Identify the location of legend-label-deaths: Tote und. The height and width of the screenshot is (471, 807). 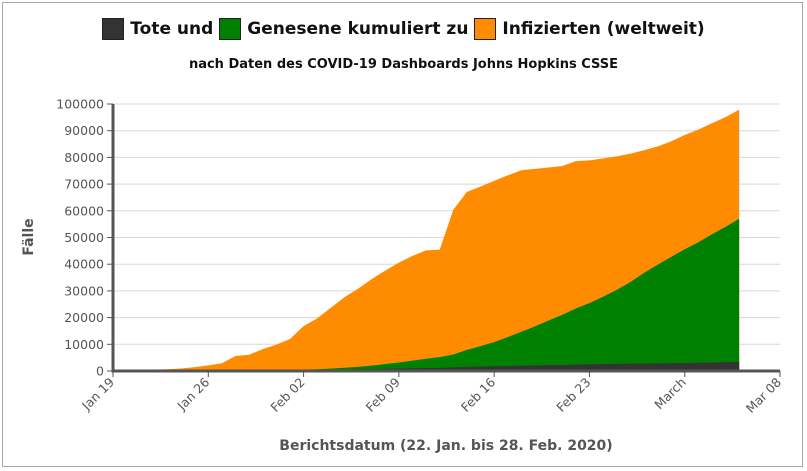
(172, 29).